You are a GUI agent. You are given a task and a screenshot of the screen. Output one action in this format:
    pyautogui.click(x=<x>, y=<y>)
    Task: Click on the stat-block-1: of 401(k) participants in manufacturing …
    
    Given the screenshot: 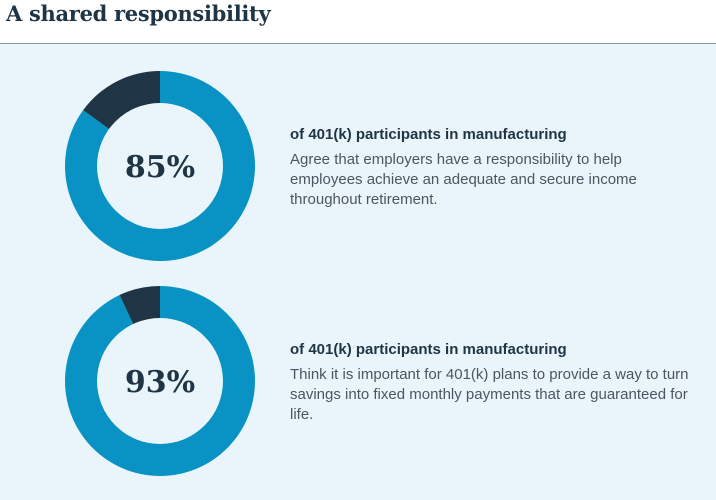 What is the action you would take?
    pyautogui.click(x=490, y=168)
    